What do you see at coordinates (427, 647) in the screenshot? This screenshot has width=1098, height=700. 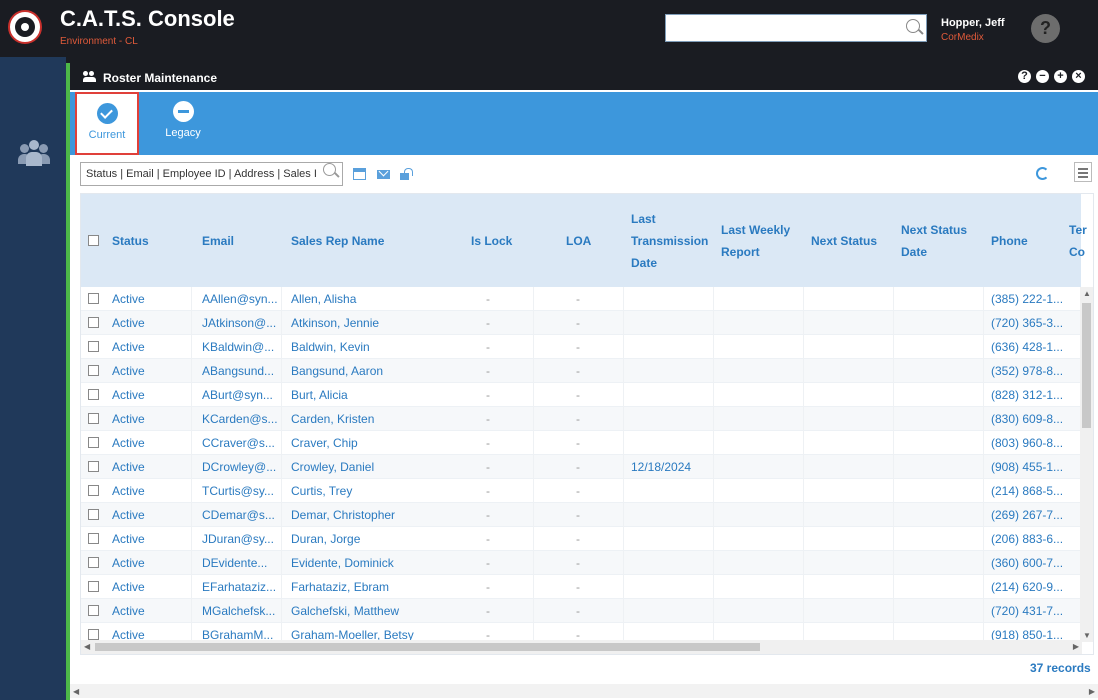 I see `horizontal-scroll-thumb` at bounding box center [427, 647].